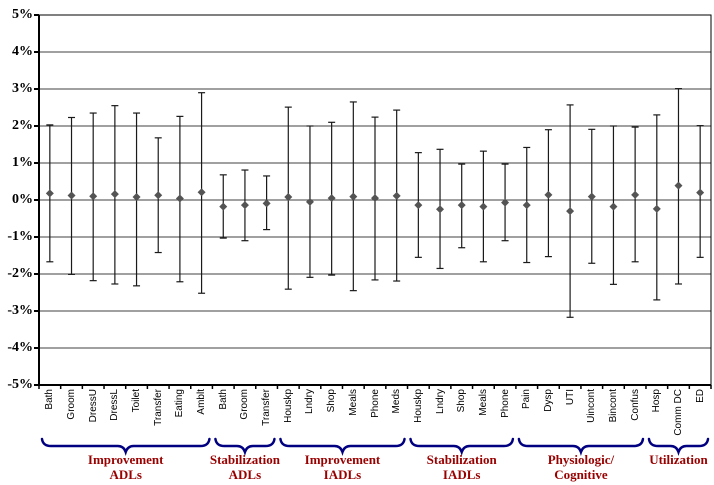 The height and width of the screenshot is (485, 714). I want to click on y-tick-label: -2%, so click(20, 273).